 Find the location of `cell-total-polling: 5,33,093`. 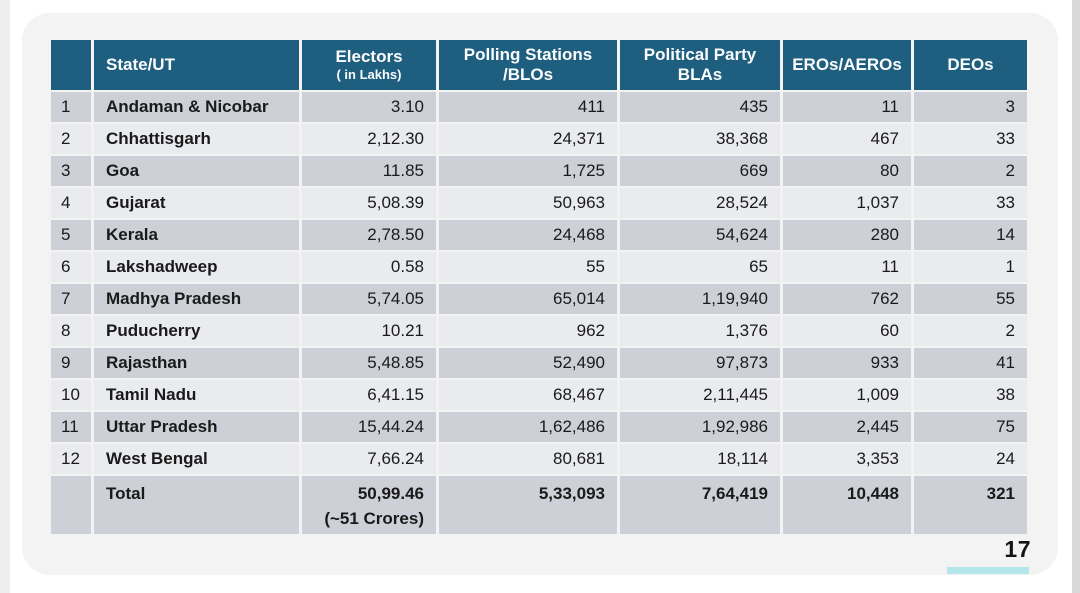

cell-total-polling: 5,33,093 is located at coordinates (528, 505).